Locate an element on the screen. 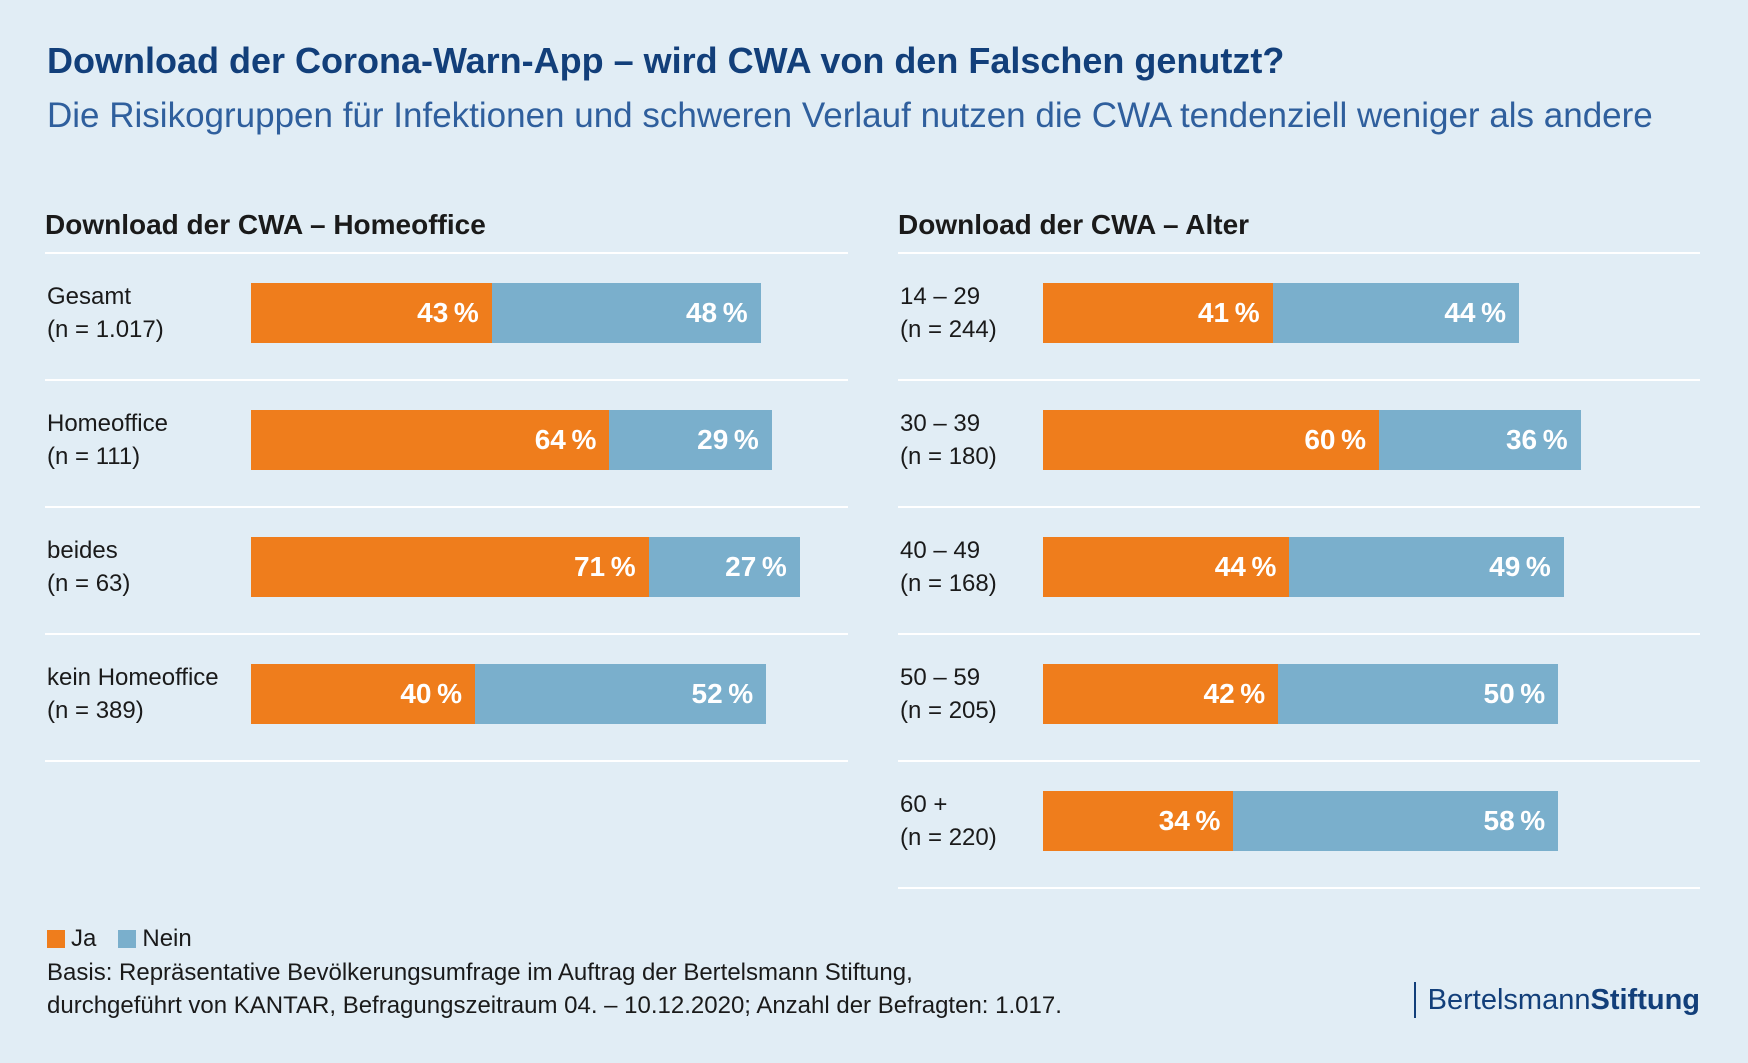 Image resolution: width=1748 pixels, height=1063 pixels. category-sample-size: (n = 180) is located at coordinates (948, 456).